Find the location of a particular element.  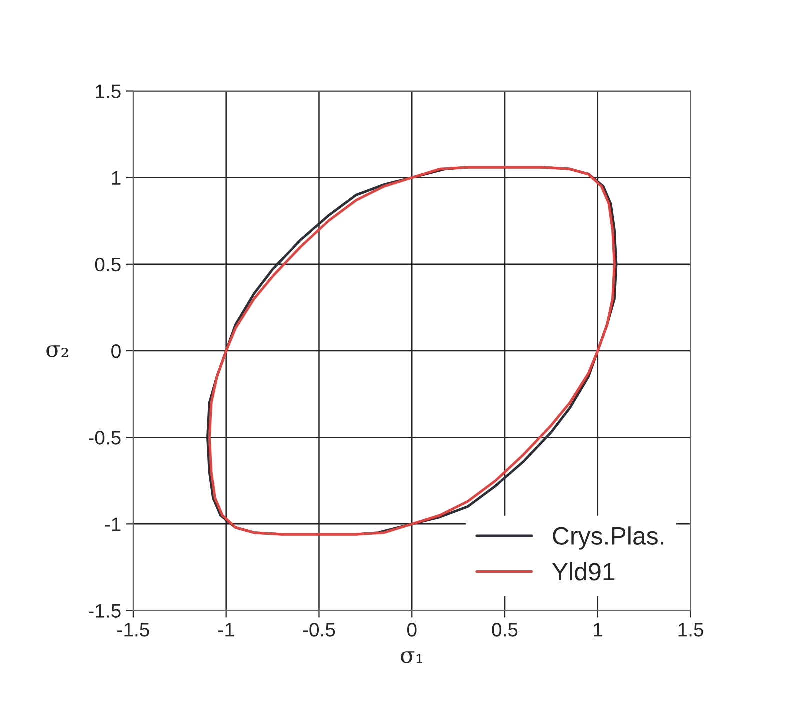

x-tick-label: 0.5 is located at coordinates (505, 630).